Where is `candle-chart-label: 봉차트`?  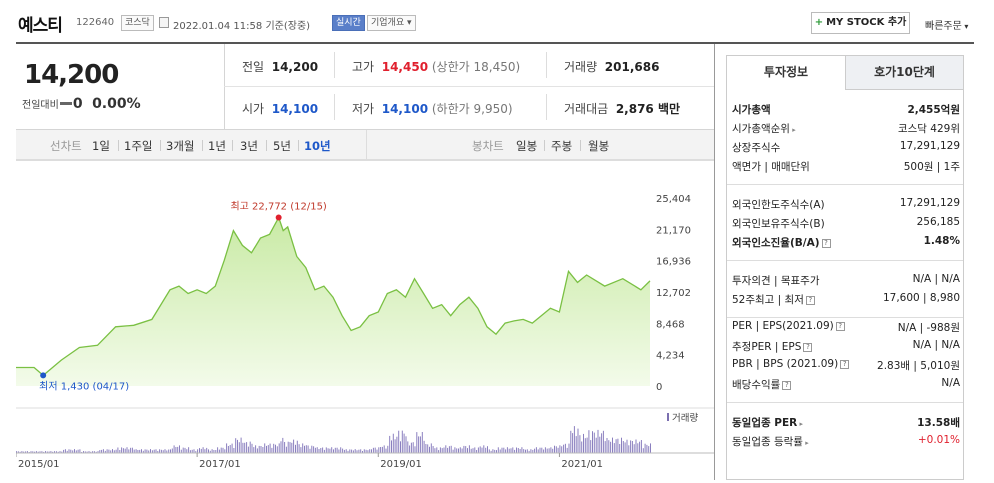
candle-chart-label: 봉차트 is located at coordinates (488, 146).